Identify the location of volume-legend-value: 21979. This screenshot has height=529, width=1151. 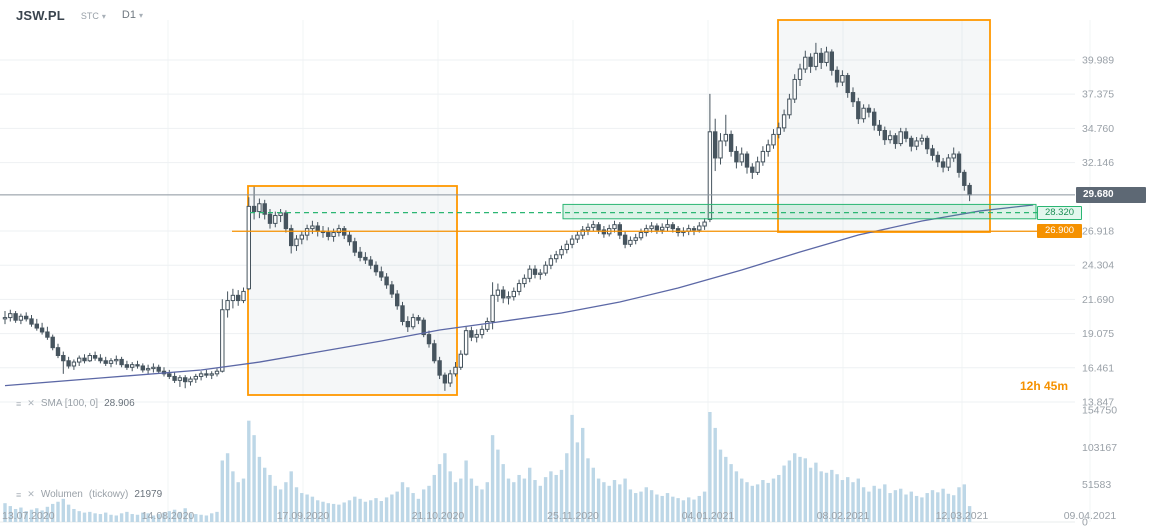
(148, 494).